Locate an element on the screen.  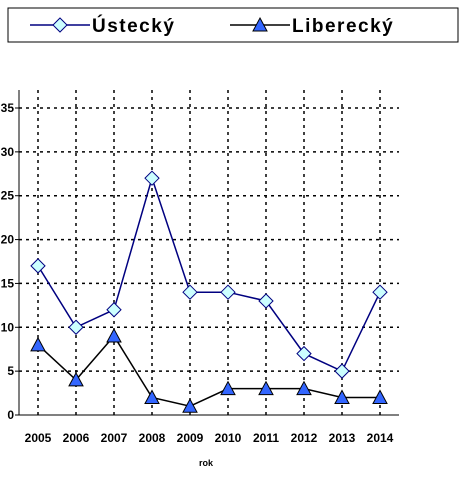
series-line is located at coordinates (208, 371).